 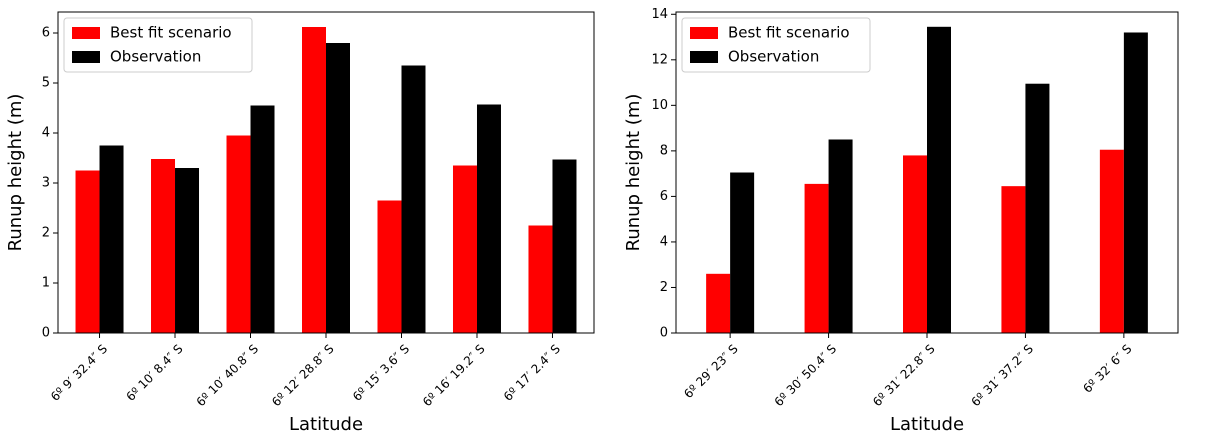 I want to click on x-tick-label: 6º 32′ 6″ S, so click(x=1107, y=369).